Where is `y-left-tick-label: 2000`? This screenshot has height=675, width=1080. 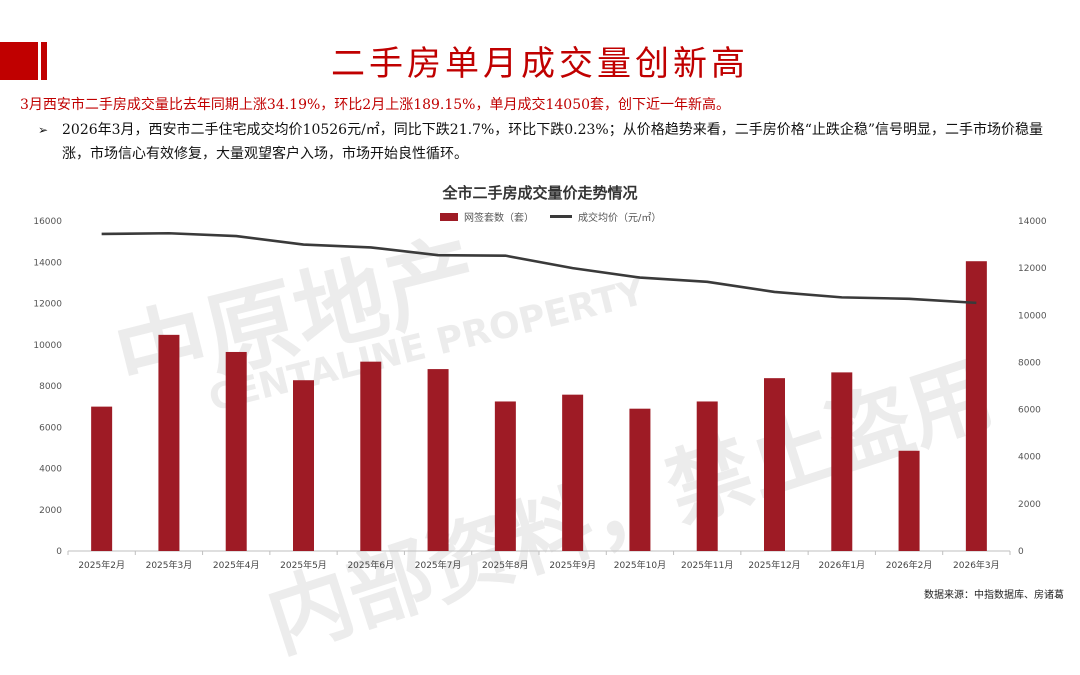 y-left-tick-label: 2000 is located at coordinates (50, 511).